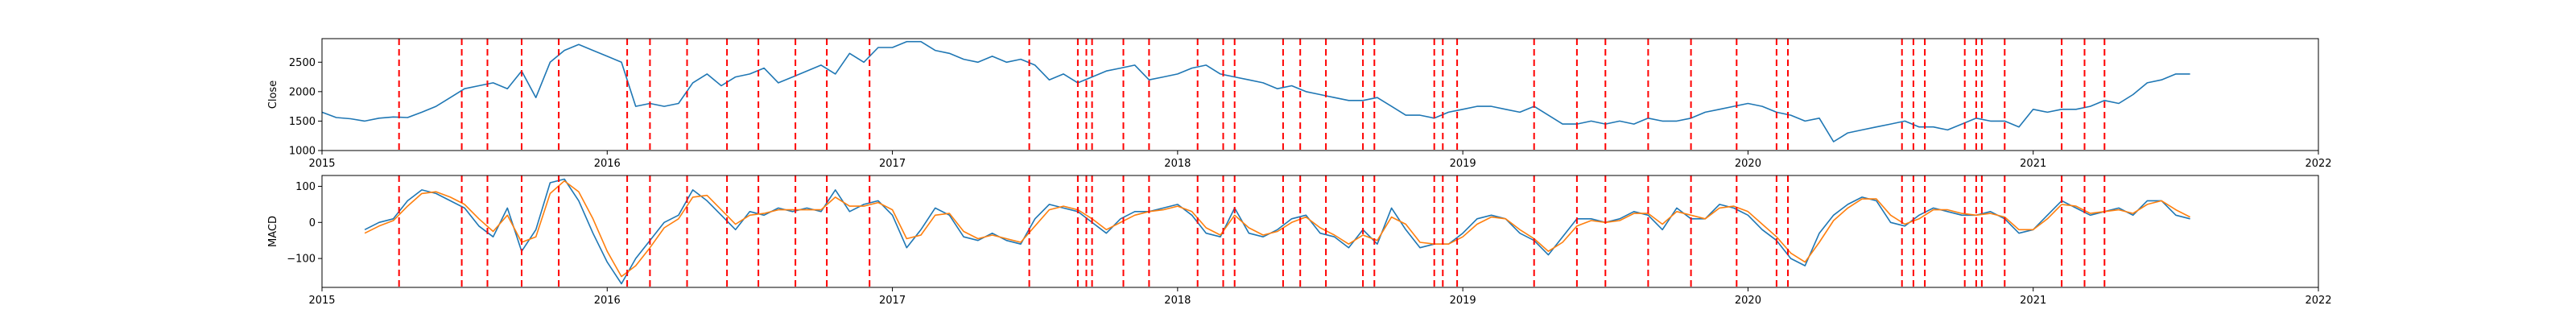 This screenshot has width=2576, height=322. Describe the element at coordinates (607, 301) in the screenshot. I see `macd-x-tick-label-1: 2016` at that location.